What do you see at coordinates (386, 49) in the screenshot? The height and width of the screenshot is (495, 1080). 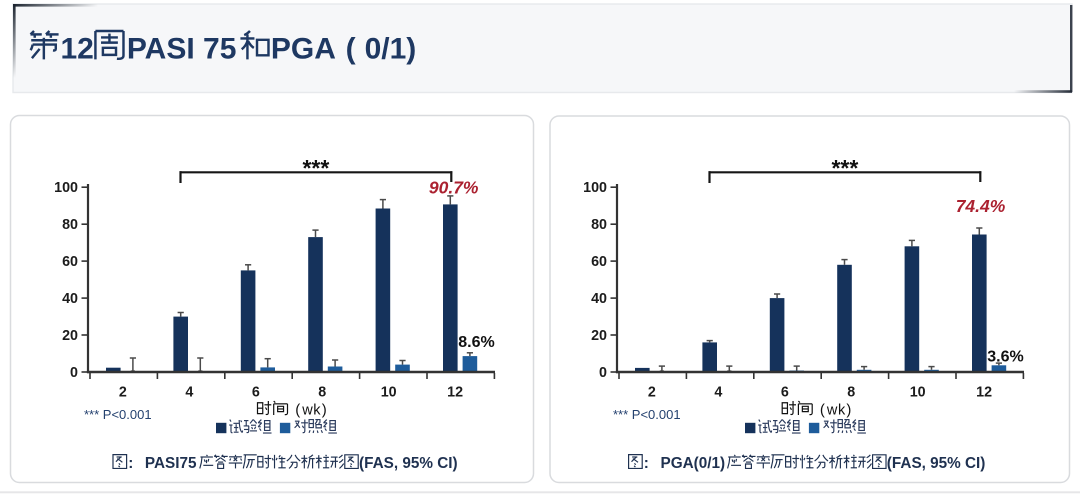 I see `svg-text: 0/1` at bounding box center [386, 49].